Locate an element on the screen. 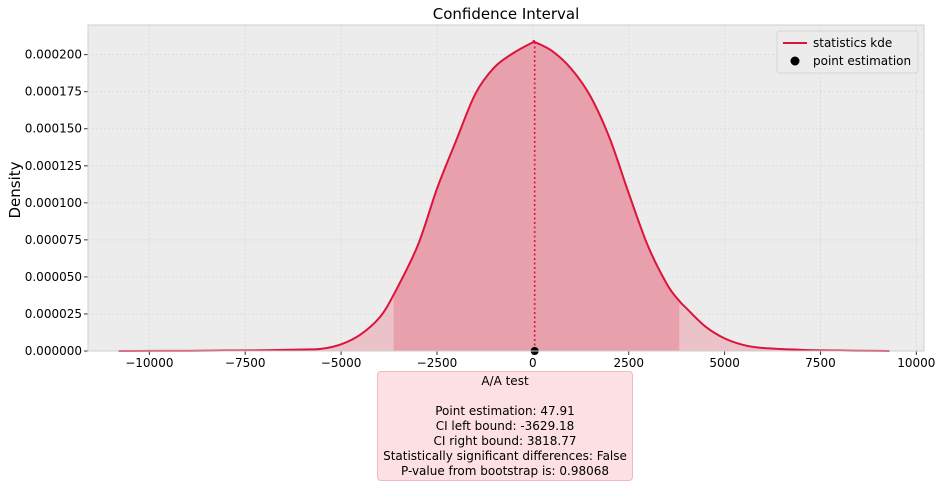  summary-title: A/A test is located at coordinates (505, 381).